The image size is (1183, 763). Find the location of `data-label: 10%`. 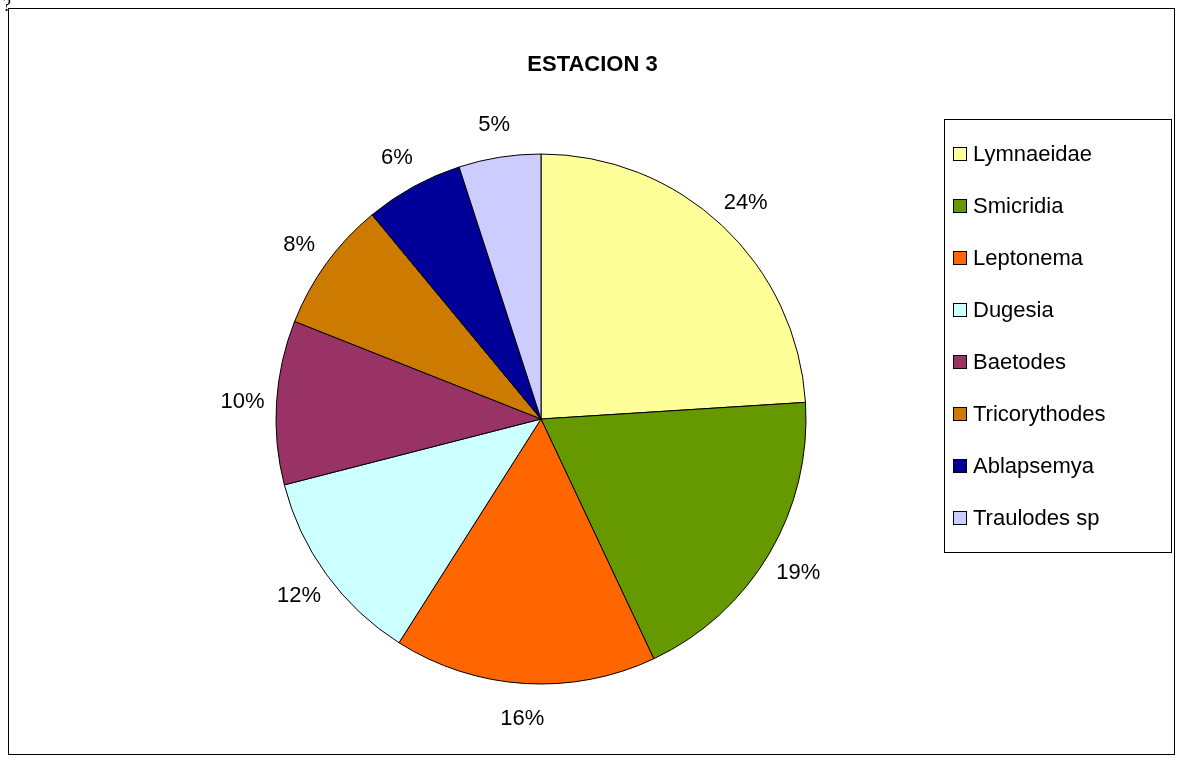

data-label: 10% is located at coordinates (242, 400).